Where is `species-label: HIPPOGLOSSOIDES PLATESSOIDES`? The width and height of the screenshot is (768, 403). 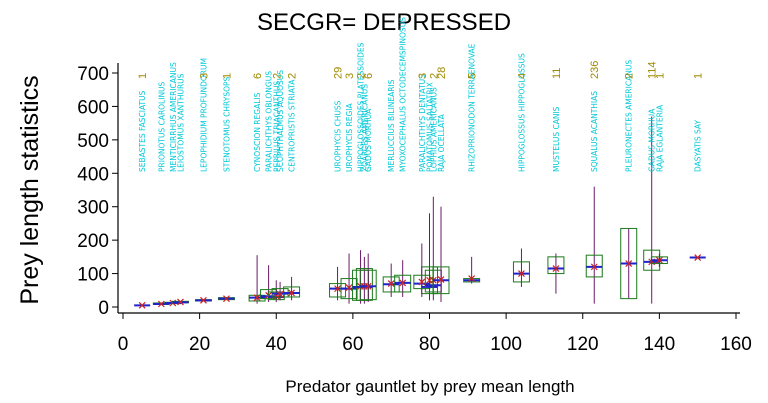
species-label: HIPPOGLOSSOIDES PLATESSOIDES is located at coordinates (361, 107).